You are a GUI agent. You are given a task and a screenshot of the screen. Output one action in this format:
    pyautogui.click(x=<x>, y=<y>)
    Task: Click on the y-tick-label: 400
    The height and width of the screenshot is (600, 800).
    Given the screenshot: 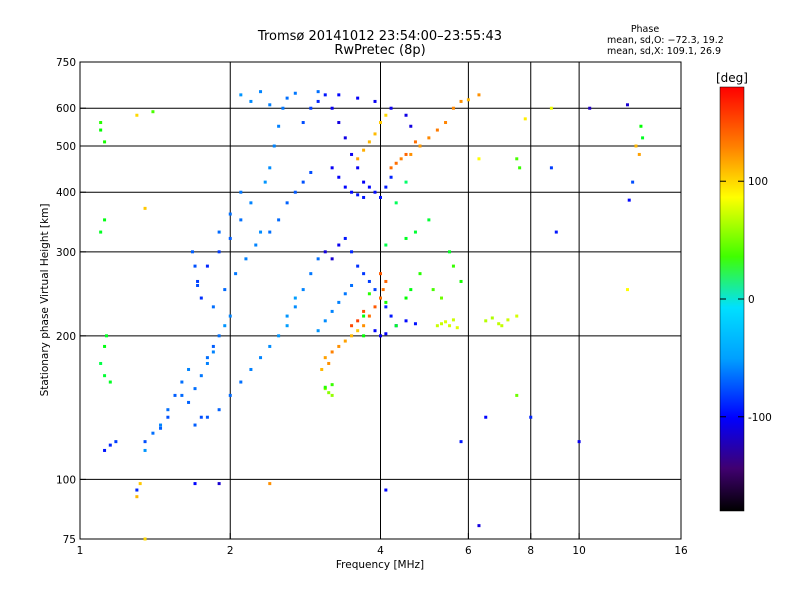 What is the action you would take?
    pyautogui.click(x=66, y=193)
    